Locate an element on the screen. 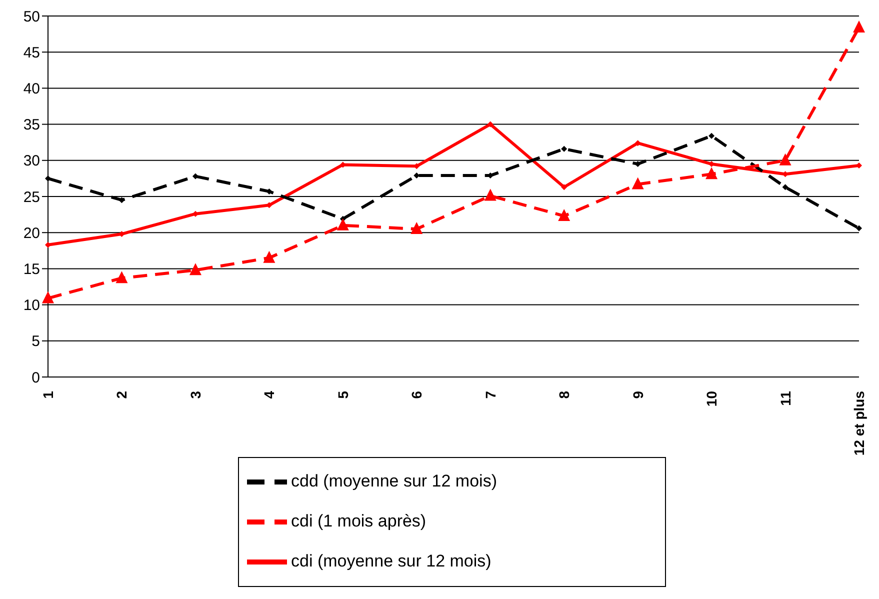  y-tick-label: 5 is located at coordinates (36, 341).